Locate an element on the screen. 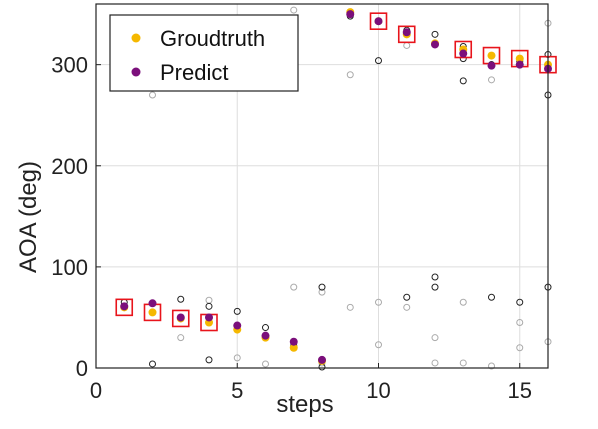 Image resolution: width=598 pixels, height=429 pixels. y-tick-label: 0 is located at coordinates (82, 368).